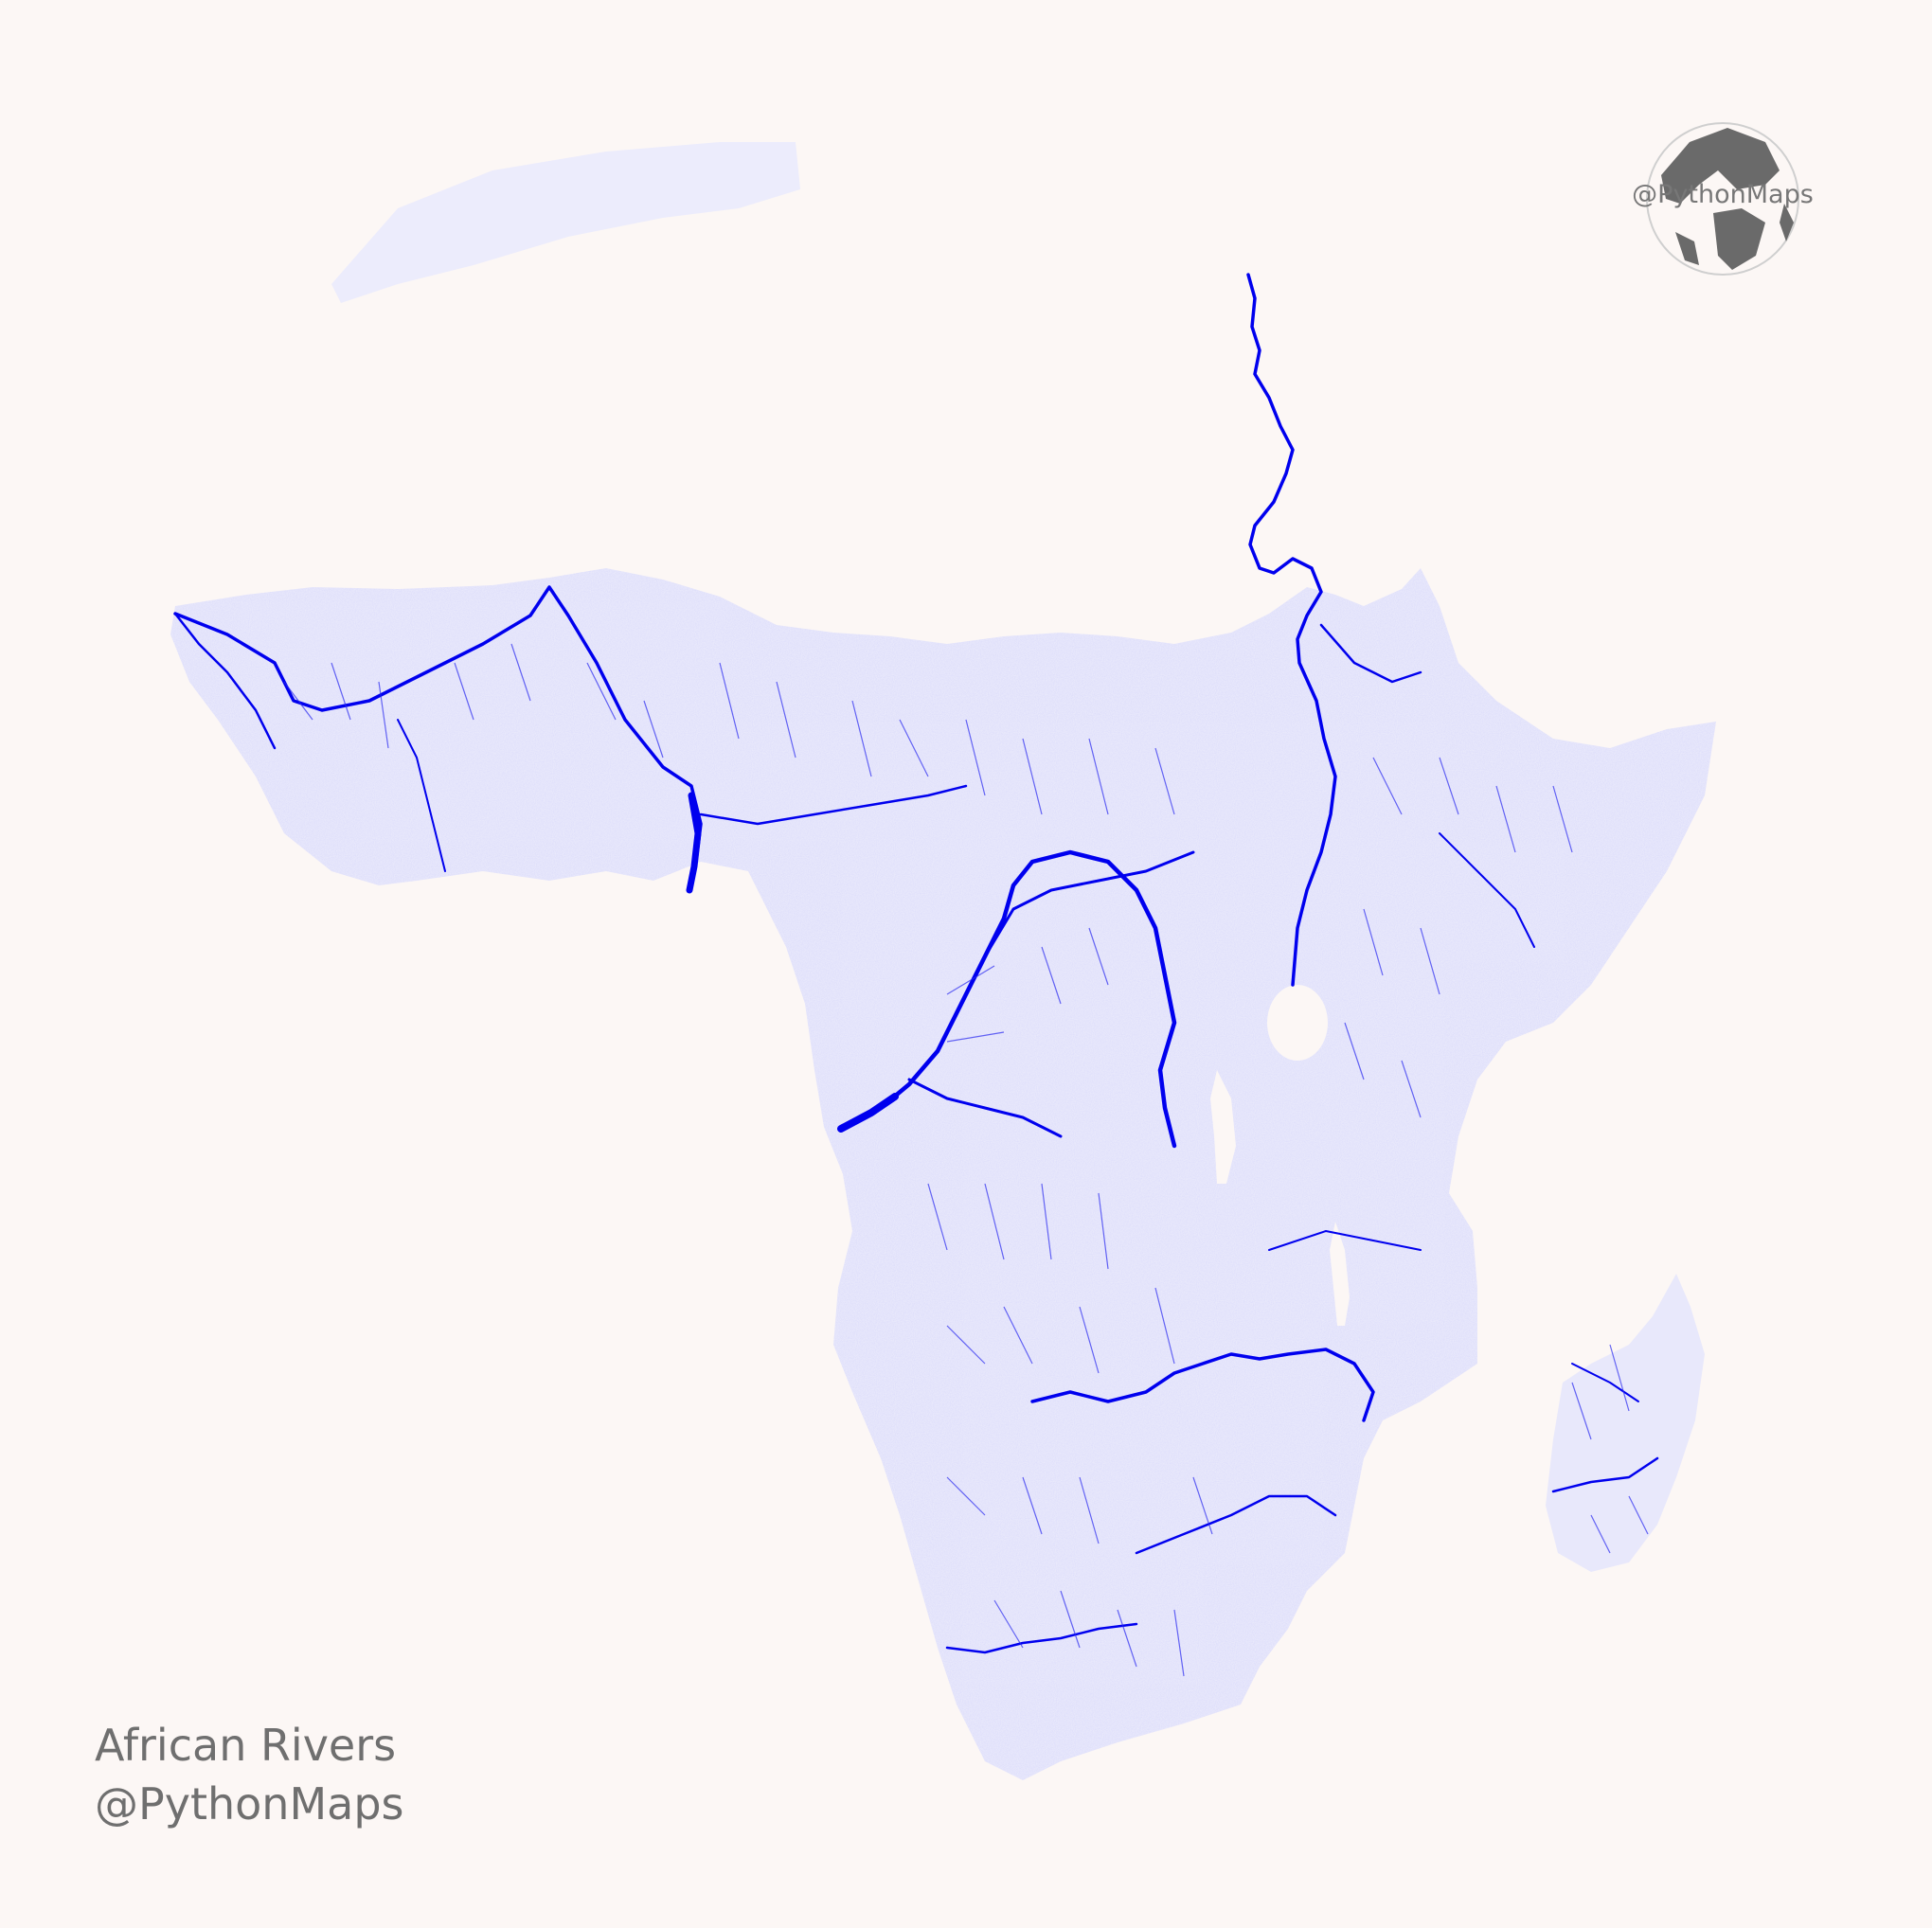 The width and height of the screenshot is (1932, 1928). What do you see at coordinates (1487, 890) in the screenshot?
I see `juba-river` at bounding box center [1487, 890].